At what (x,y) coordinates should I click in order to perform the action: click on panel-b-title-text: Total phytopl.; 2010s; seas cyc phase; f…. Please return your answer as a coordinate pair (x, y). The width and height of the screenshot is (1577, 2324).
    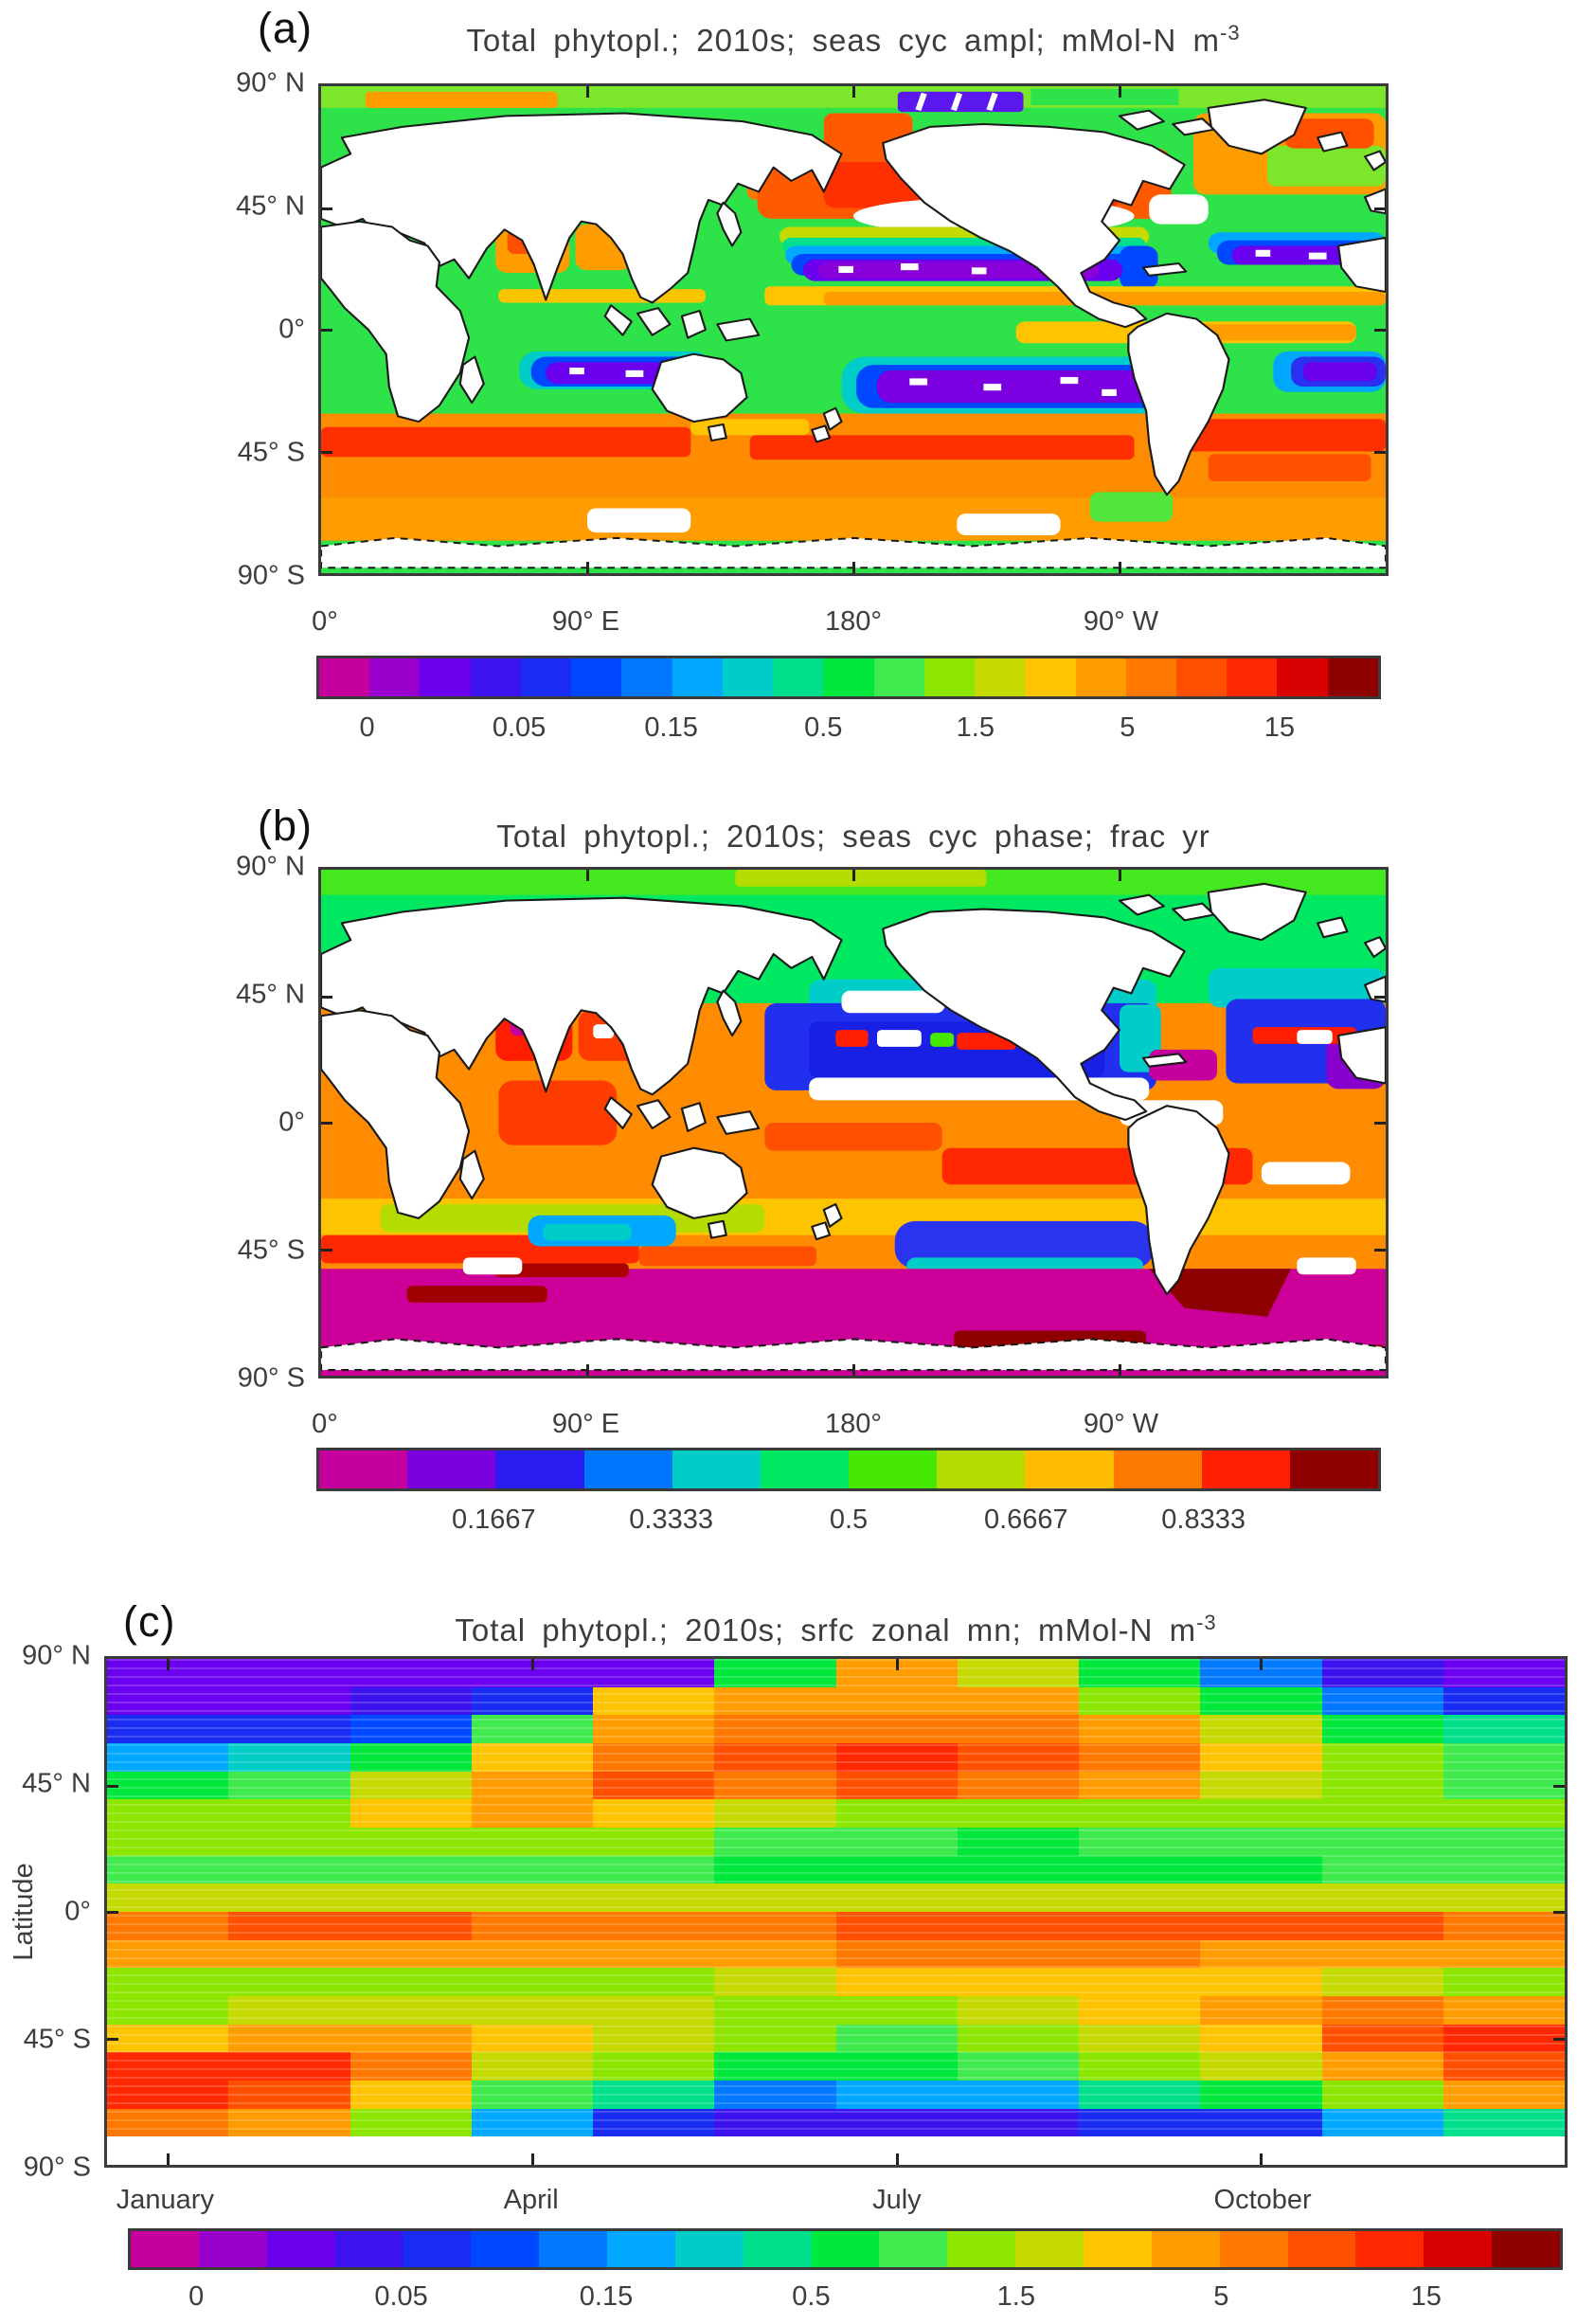
    Looking at the image, I should click on (853, 836).